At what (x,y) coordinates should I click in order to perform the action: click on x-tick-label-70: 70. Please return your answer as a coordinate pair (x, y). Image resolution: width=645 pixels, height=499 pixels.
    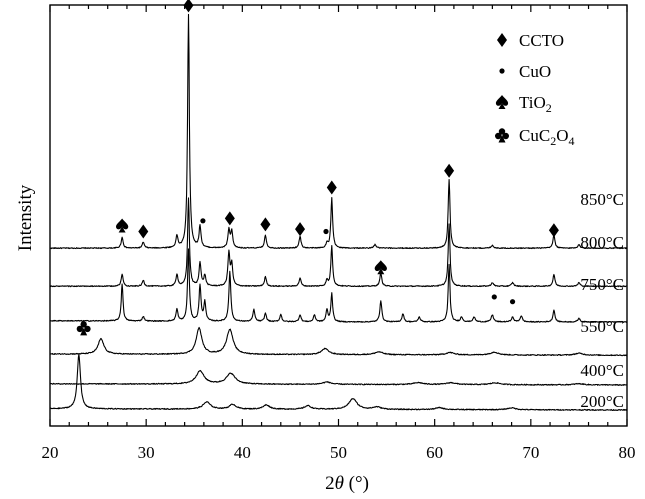
    Looking at the image, I should click on (530, 452).